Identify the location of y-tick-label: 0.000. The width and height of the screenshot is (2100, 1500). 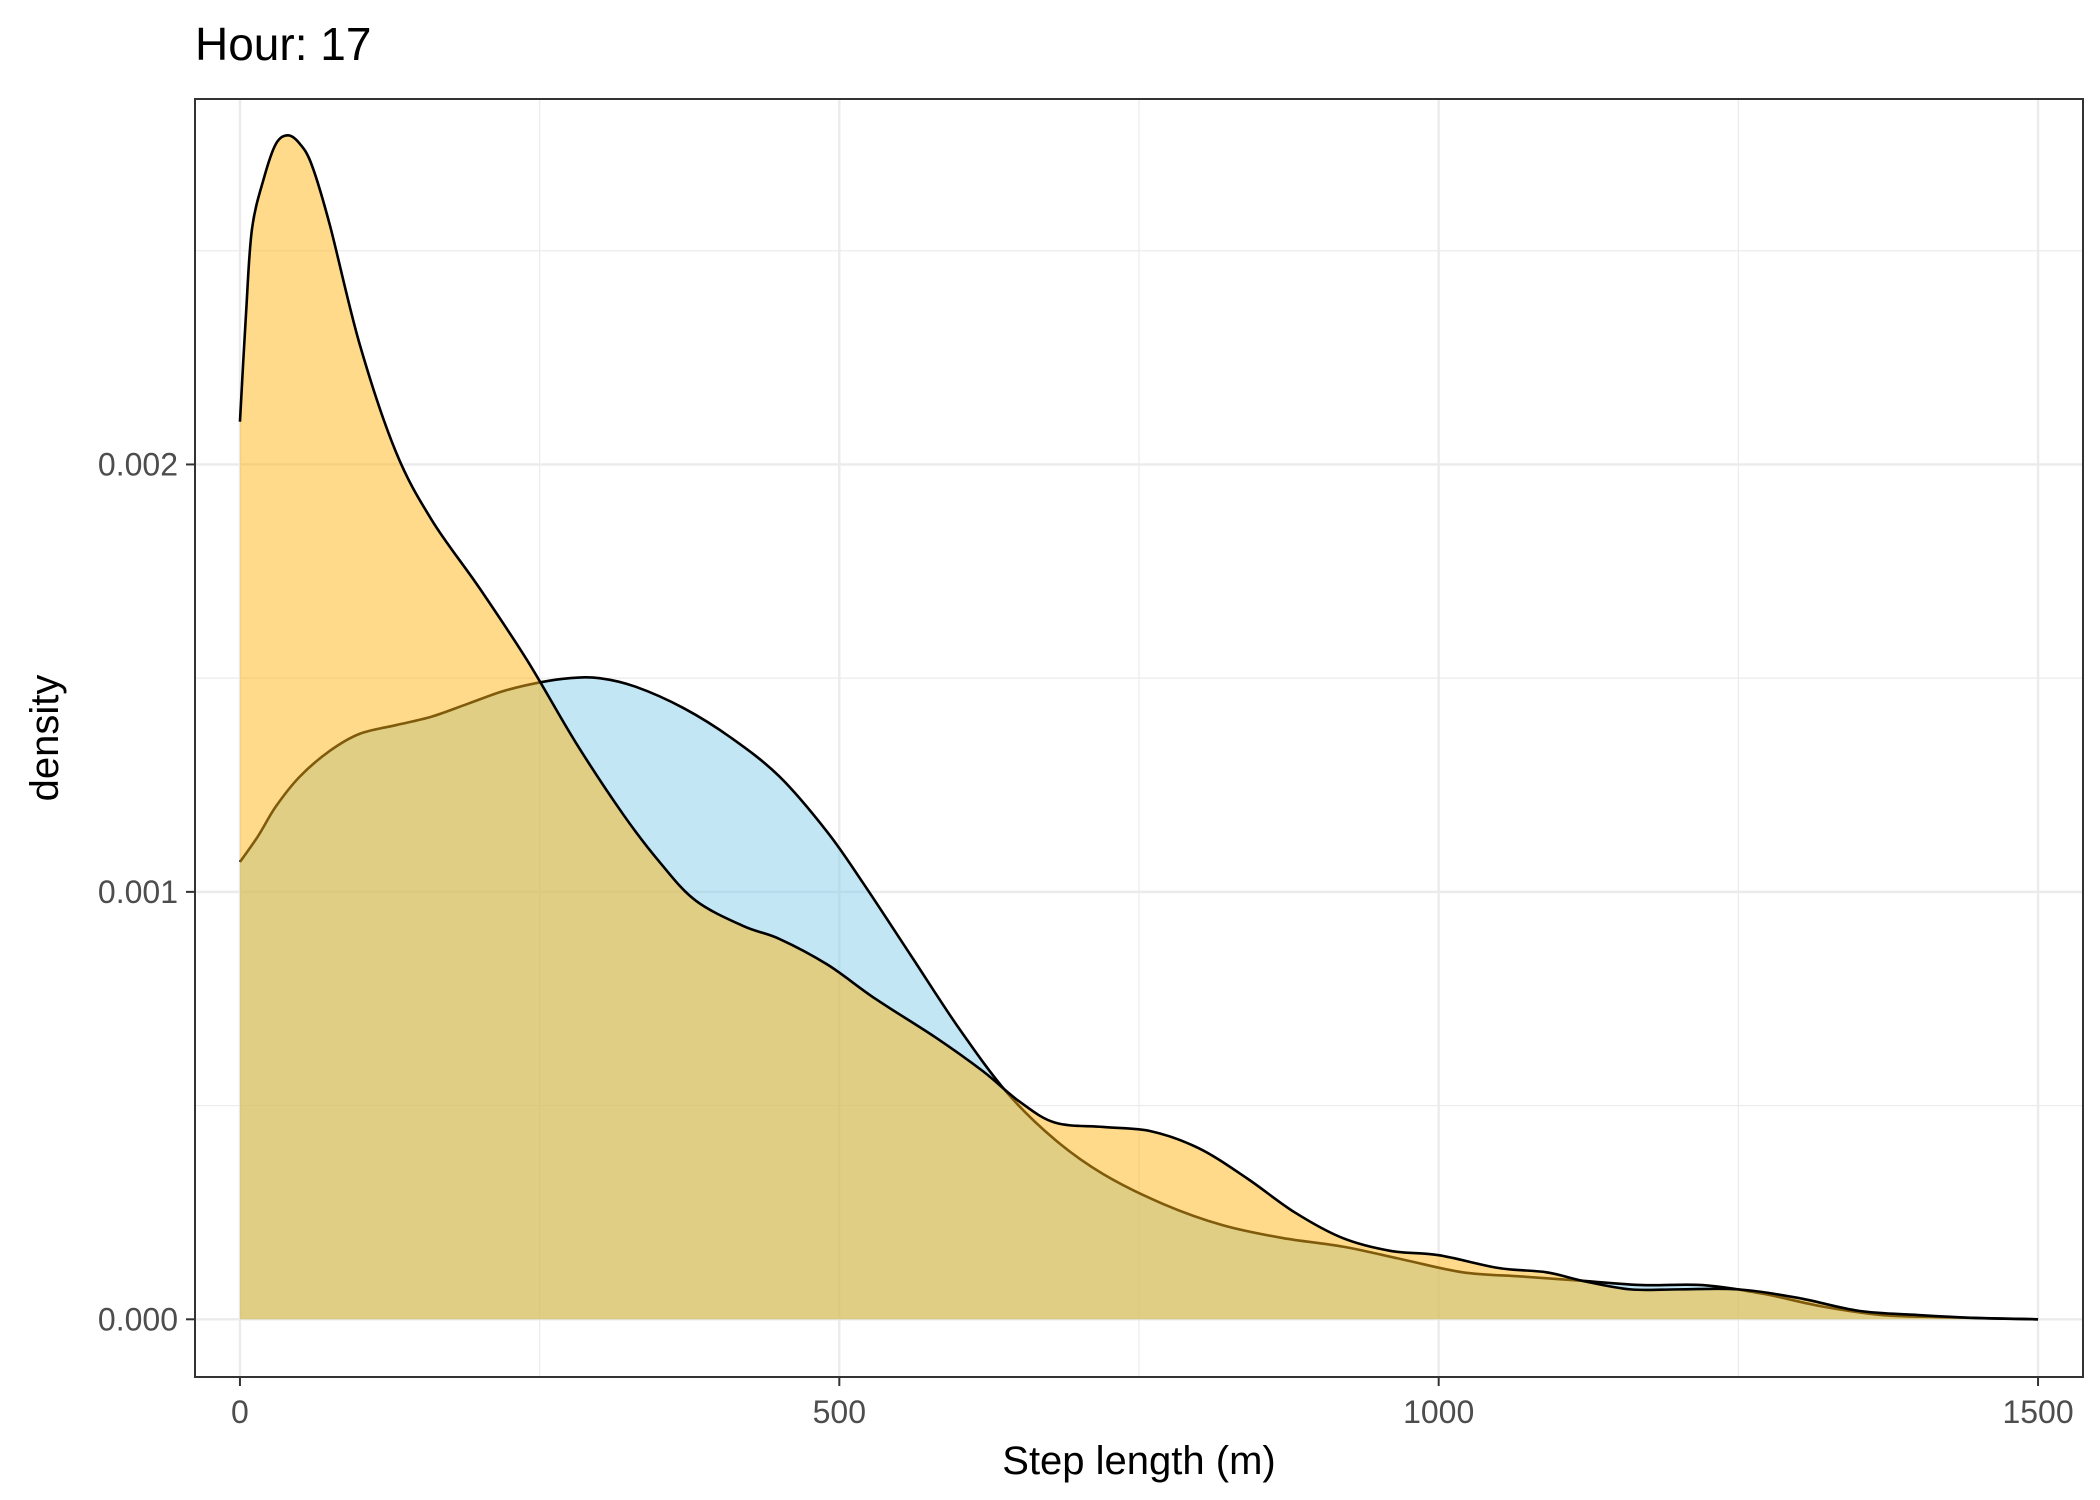
(138, 1319).